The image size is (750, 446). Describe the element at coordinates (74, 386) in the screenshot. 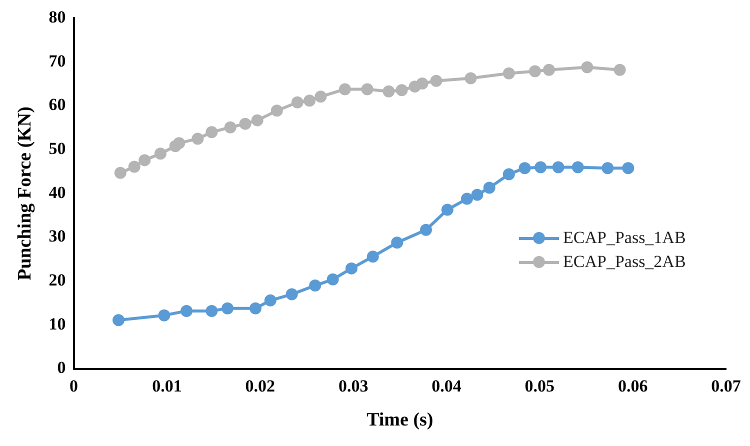

I see `x-tick-label: 0` at that location.